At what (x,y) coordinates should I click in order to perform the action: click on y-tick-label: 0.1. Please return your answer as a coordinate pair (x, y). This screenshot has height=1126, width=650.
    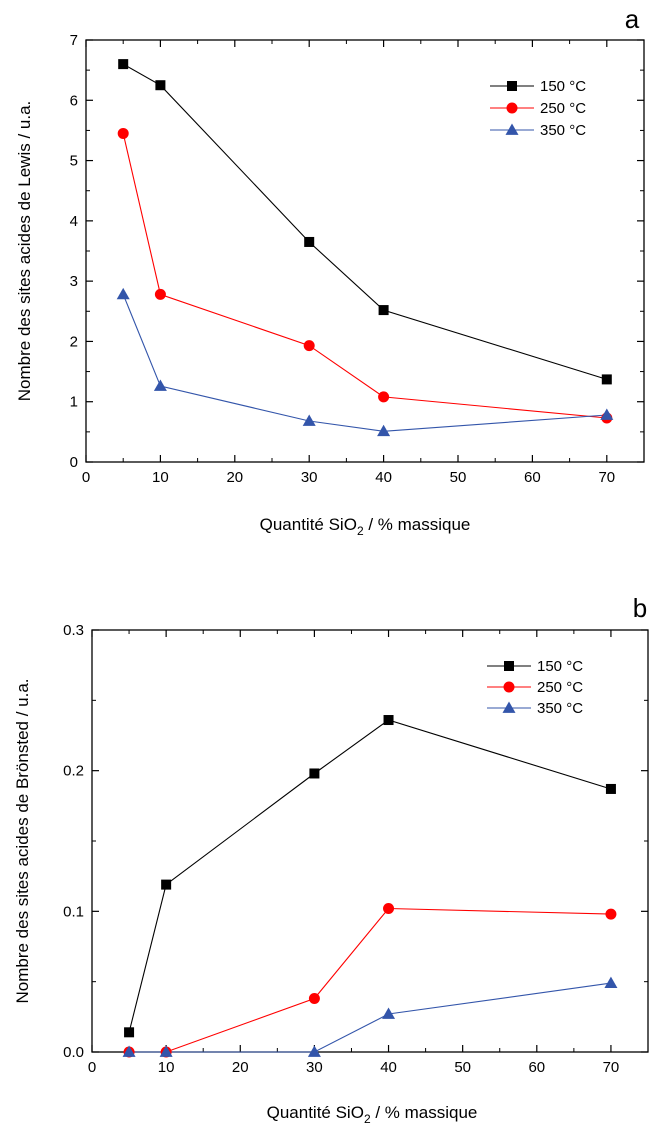
    Looking at the image, I should click on (73, 911).